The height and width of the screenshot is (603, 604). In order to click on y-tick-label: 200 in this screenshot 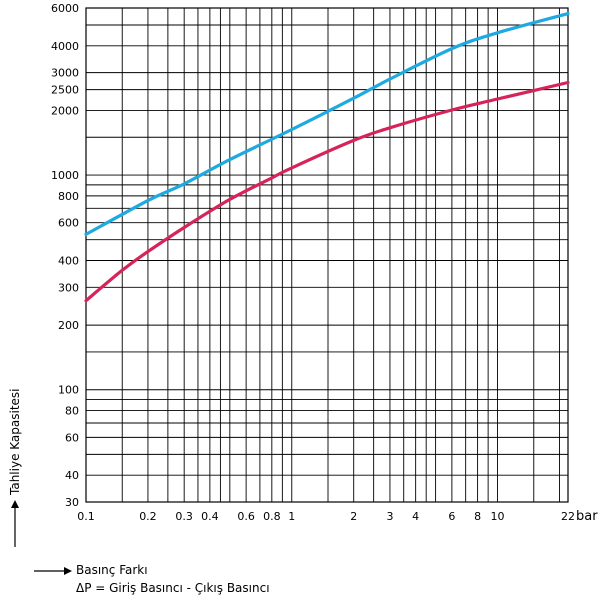, I will do `click(68, 325)`.